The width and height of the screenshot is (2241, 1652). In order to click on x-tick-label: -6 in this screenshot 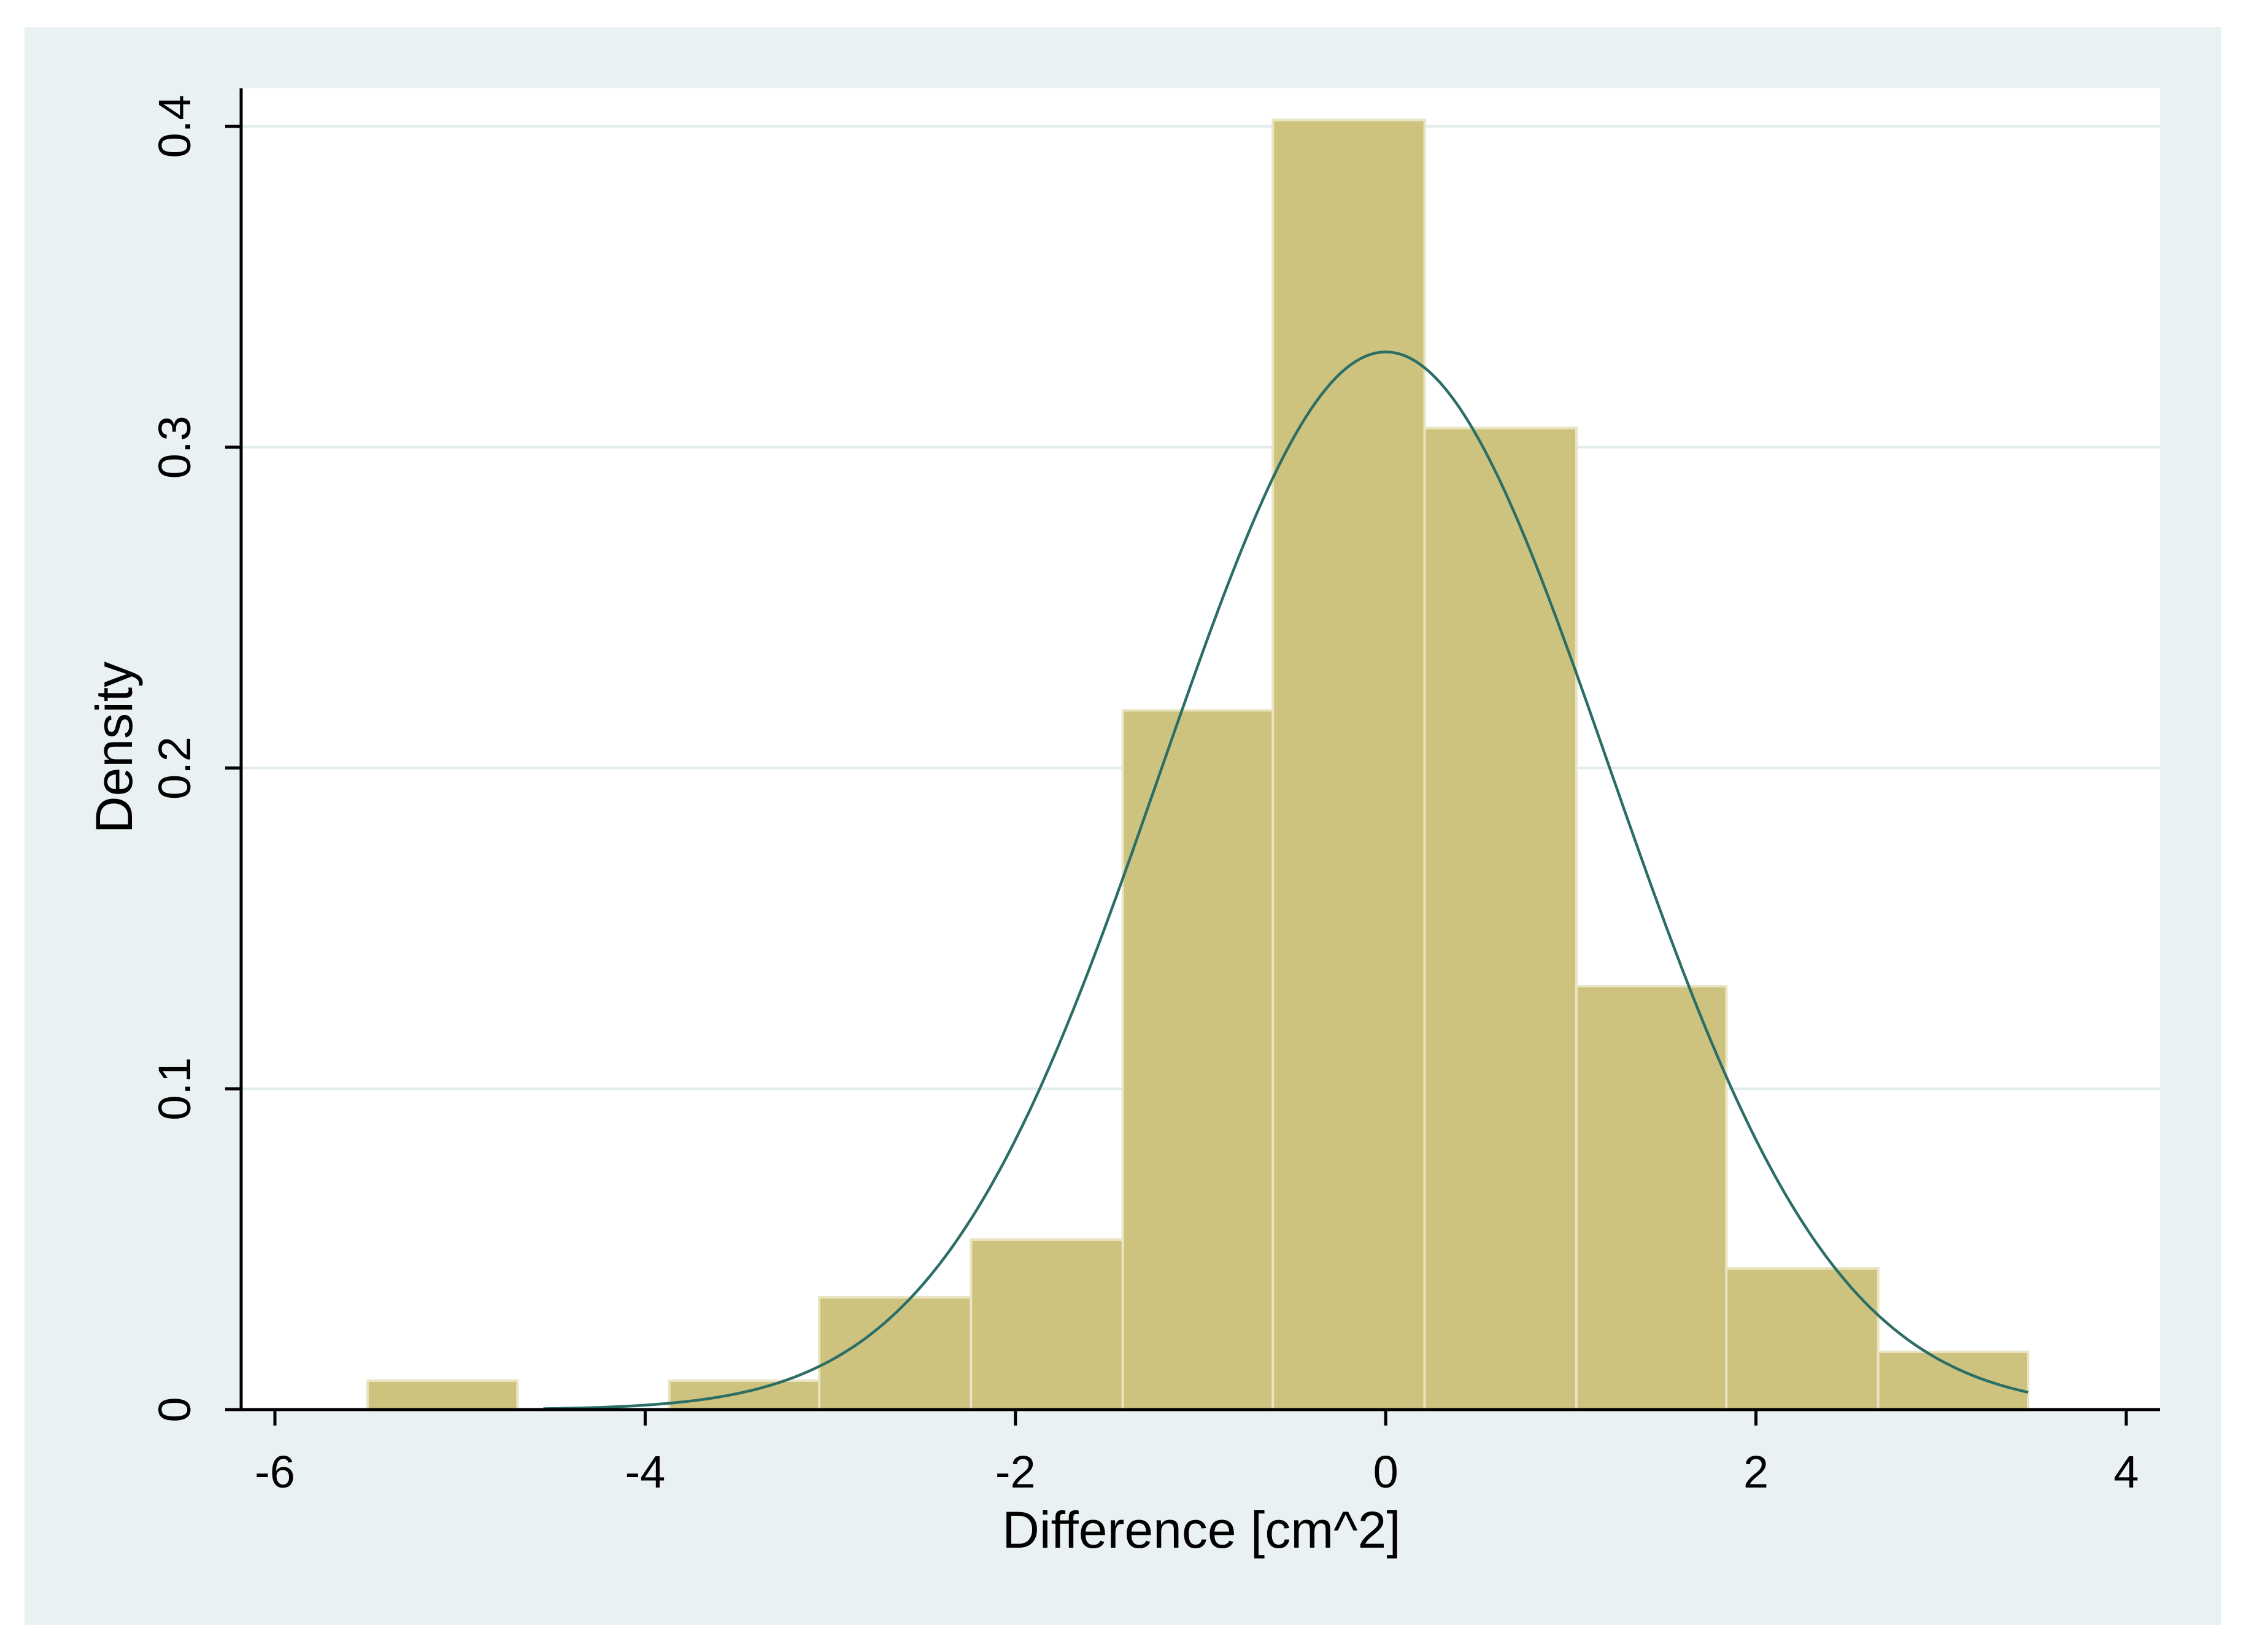, I will do `click(275, 1471)`.